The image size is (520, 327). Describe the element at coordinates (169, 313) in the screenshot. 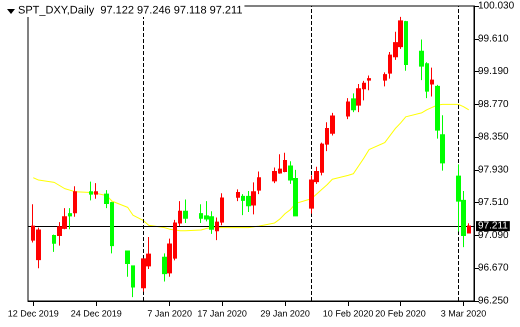

I see `x-tick-label: 7 Jan 2020` at that location.